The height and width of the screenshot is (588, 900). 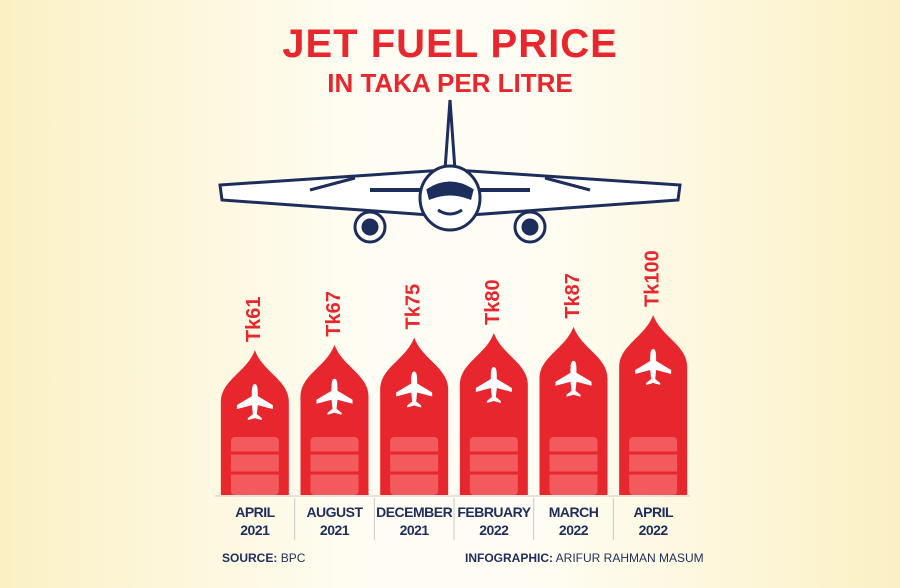 What do you see at coordinates (250, 558) in the screenshot?
I see `source-label: SOURCE:` at bounding box center [250, 558].